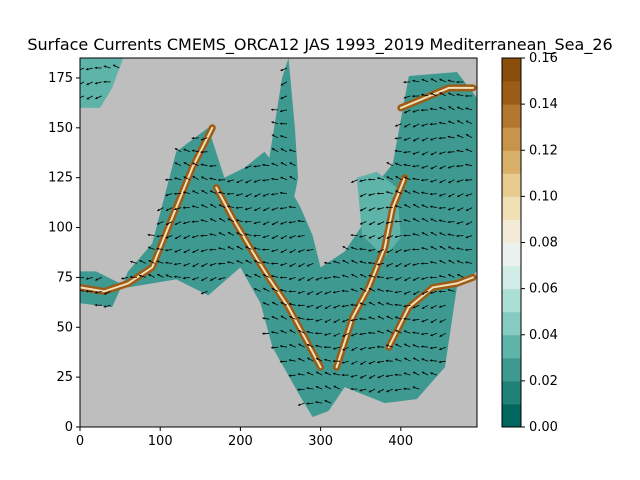 This screenshot has height=480, width=640. I want to click on colorbar: 0.00 0.02 0.04 0.06 0.08 0.10 0.12 0.14 0.16, so click(529, 243).